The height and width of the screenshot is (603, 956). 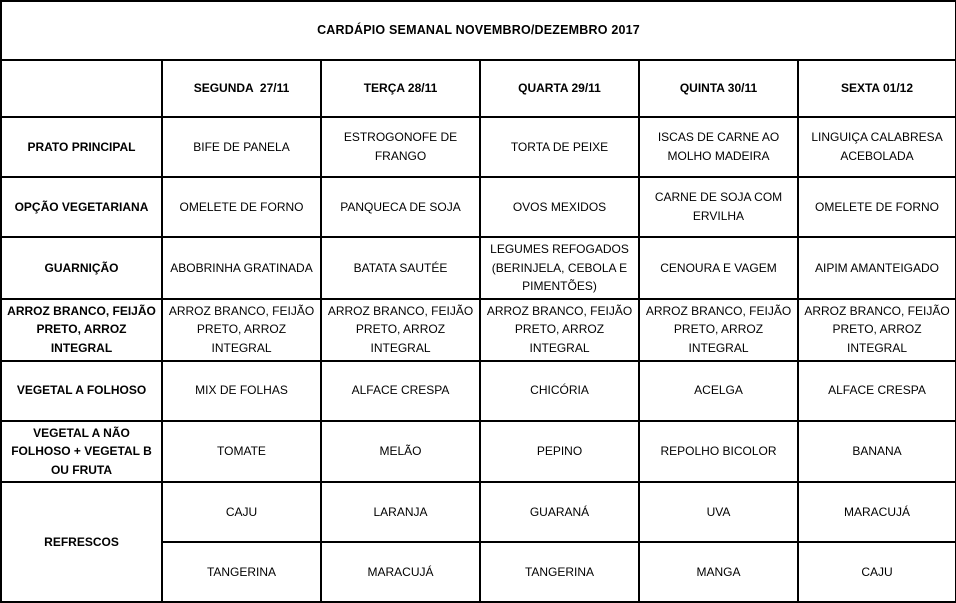 What do you see at coordinates (400, 268) in the screenshot?
I see `menu-cell: BATATA SAUTÉE` at bounding box center [400, 268].